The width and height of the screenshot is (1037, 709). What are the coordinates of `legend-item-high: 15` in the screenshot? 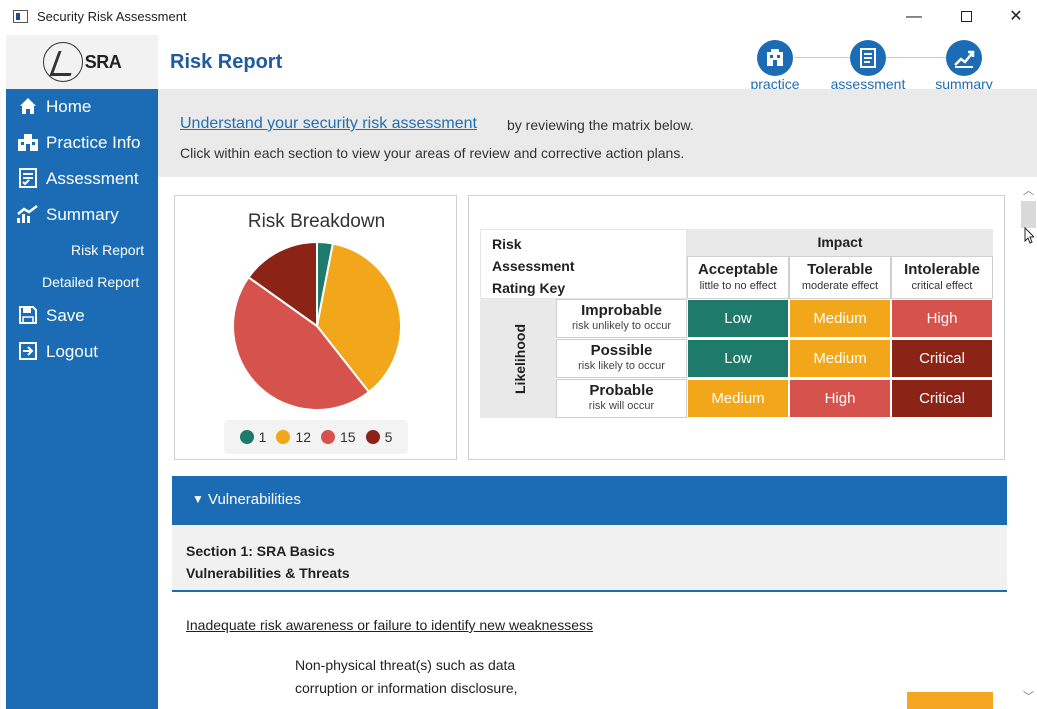 It's located at (338, 437).